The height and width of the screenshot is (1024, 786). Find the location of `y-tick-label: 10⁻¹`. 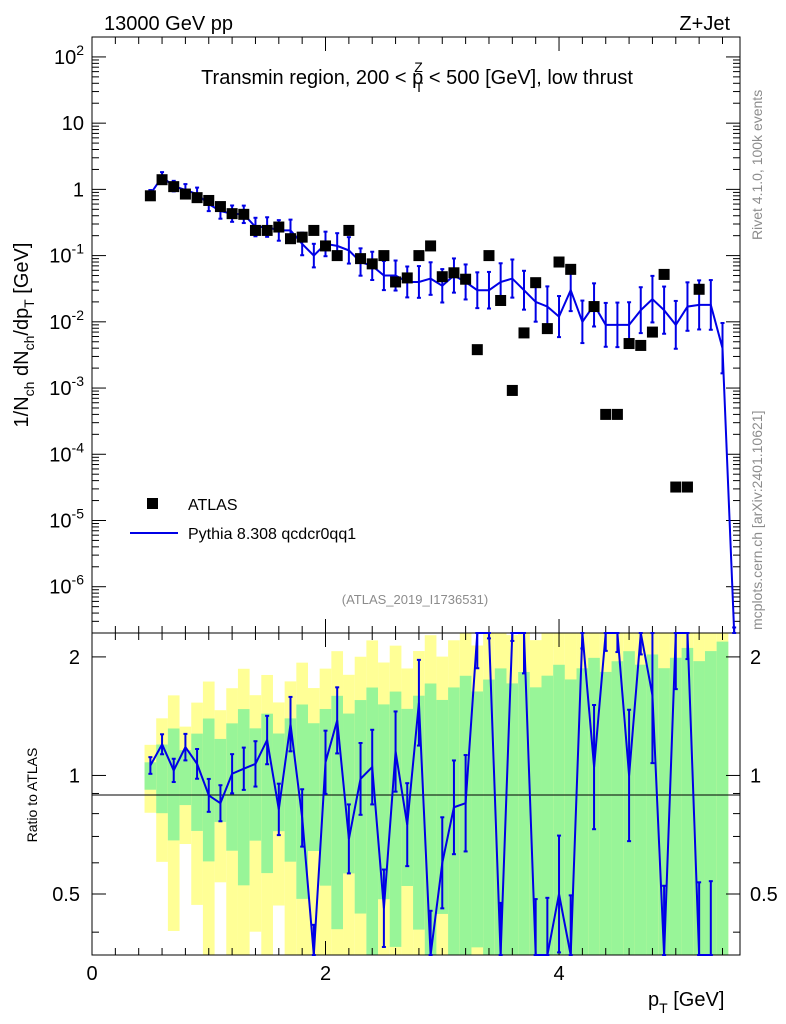

y-tick-label: 10⁻¹ is located at coordinates (66, 254).